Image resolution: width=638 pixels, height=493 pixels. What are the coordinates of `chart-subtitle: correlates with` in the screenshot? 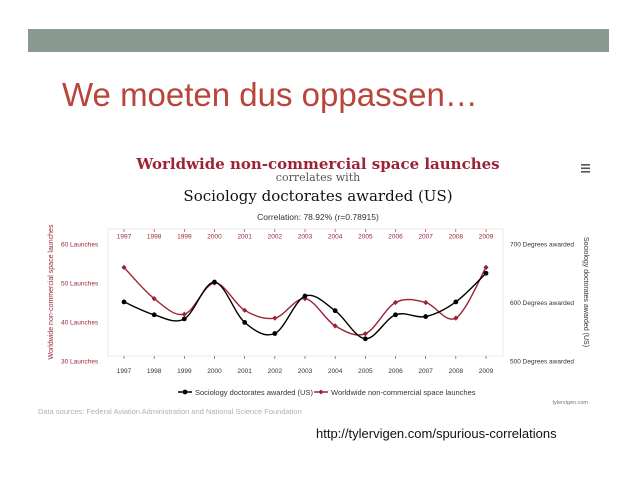 It's located at (318, 177).